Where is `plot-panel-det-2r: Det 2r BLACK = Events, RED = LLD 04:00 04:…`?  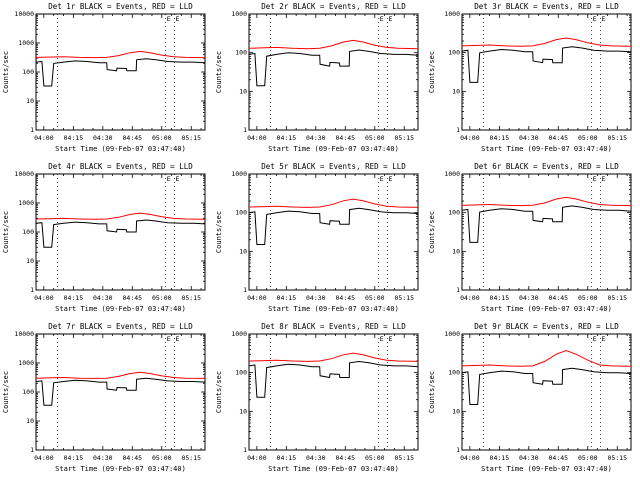
plot-panel-det-2r: Det 2r BLACK = Events, RED = LLD 04:00 04:… is located at coordinates (317, 77).